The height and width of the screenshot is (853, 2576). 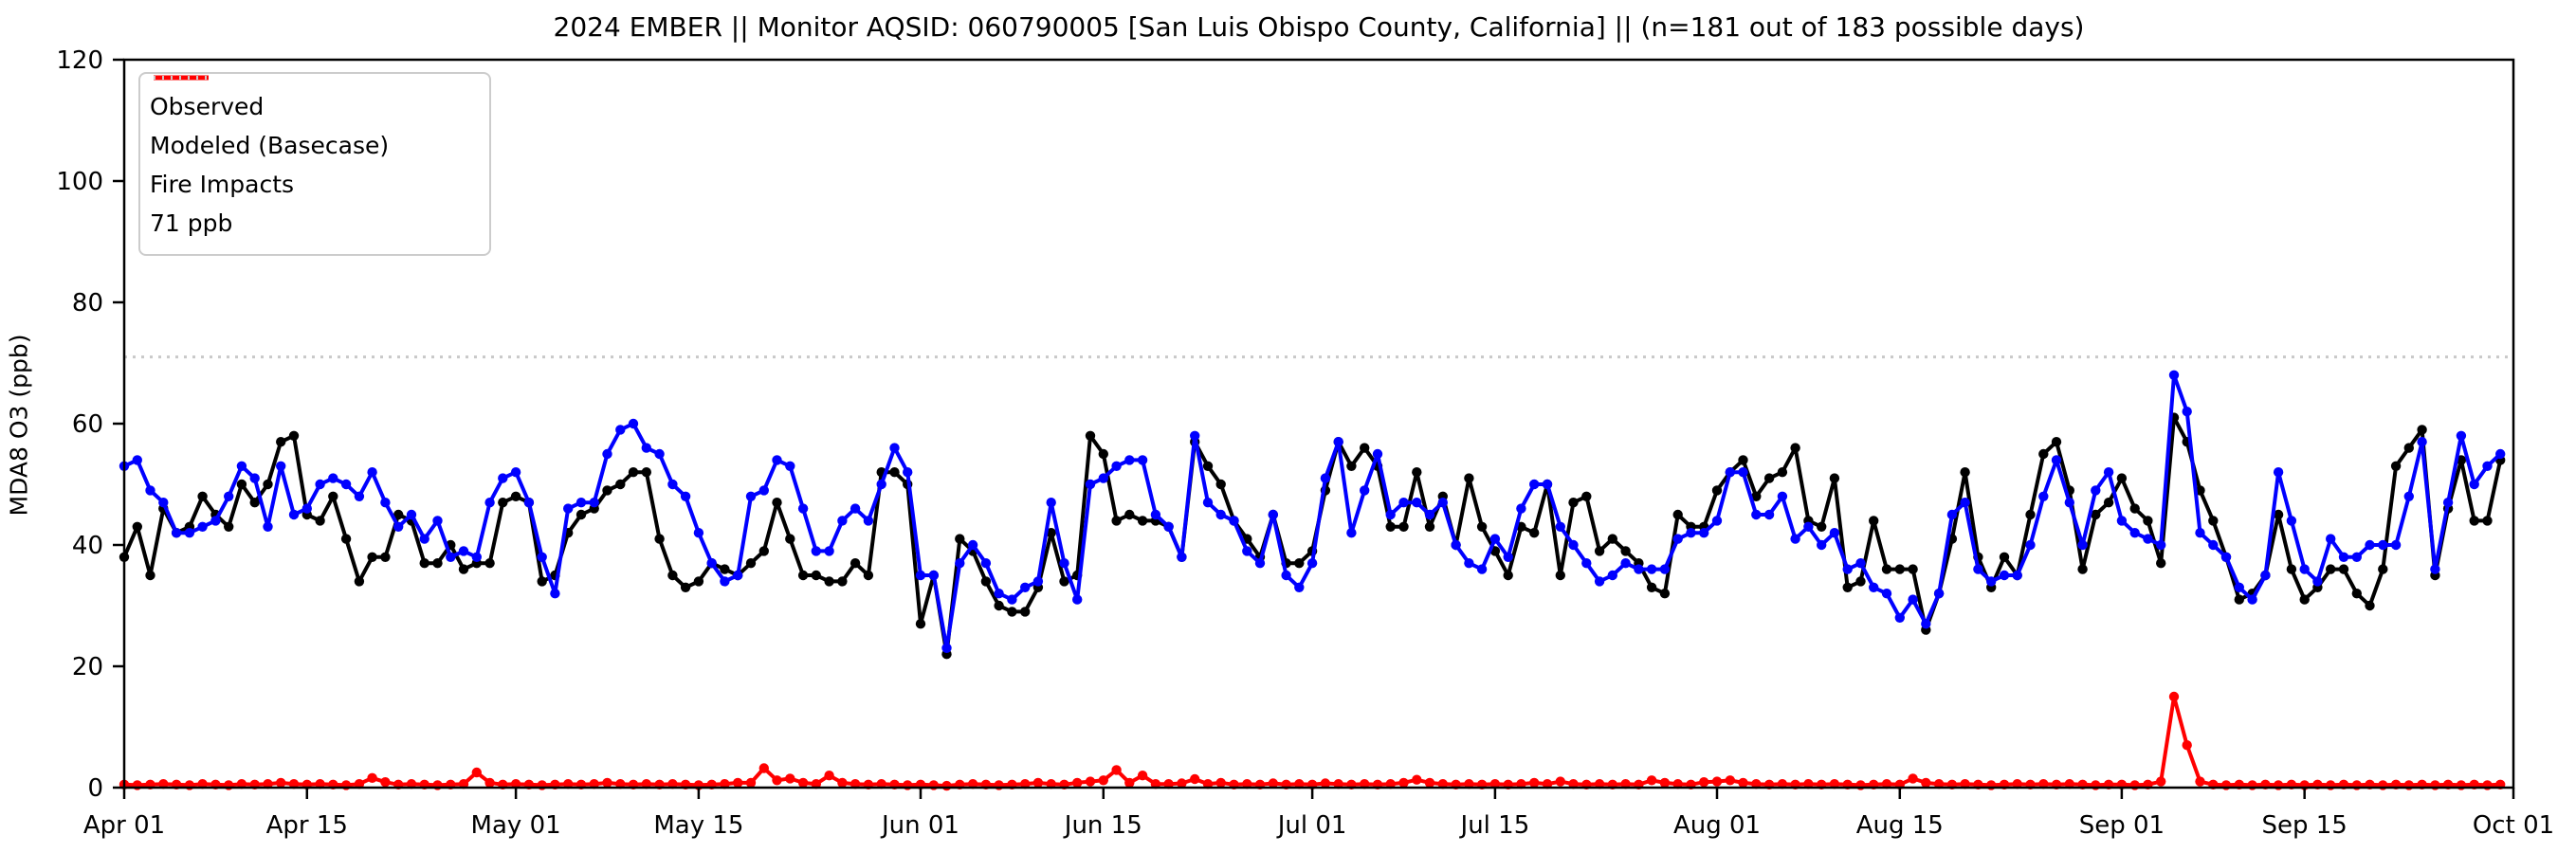 I want to click on x-tick-label: Jul 01, so click(x=1311, y=825).